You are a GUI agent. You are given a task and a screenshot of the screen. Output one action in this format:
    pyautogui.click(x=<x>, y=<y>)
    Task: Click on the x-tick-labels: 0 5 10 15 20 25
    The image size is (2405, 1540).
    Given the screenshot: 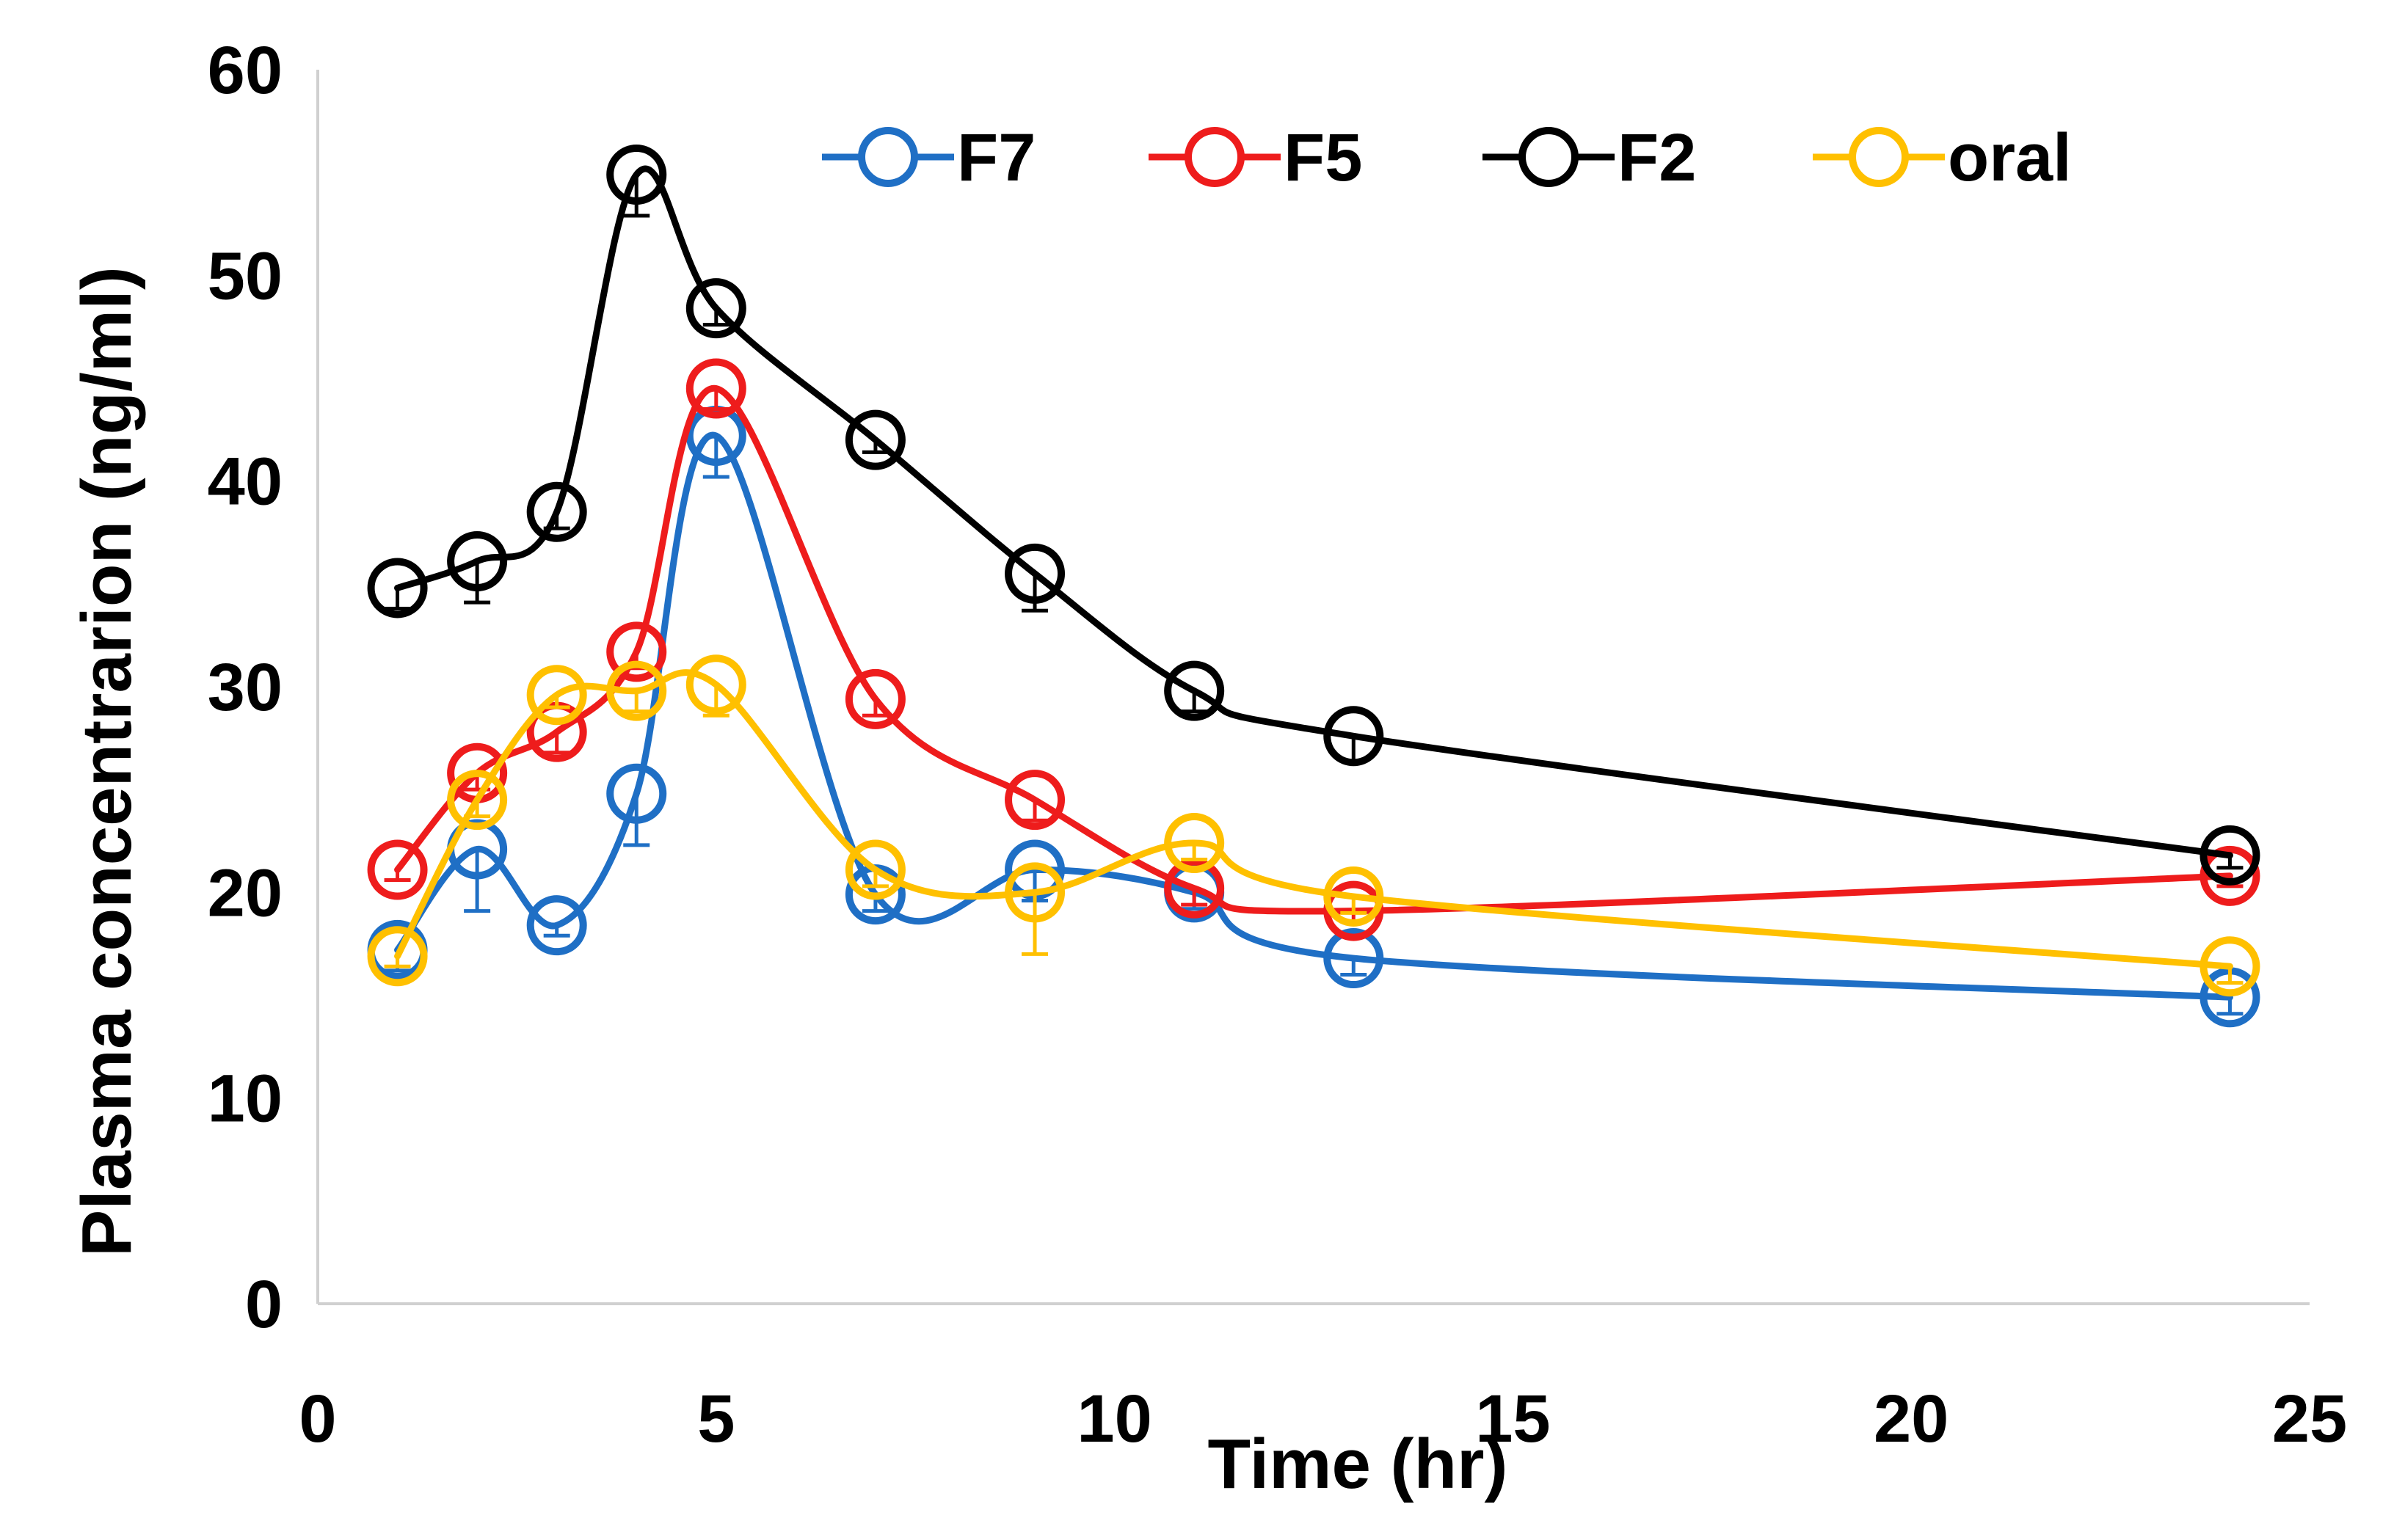 What is the action you would take?
    pyautogui.click(x=1323, y=1419)
    